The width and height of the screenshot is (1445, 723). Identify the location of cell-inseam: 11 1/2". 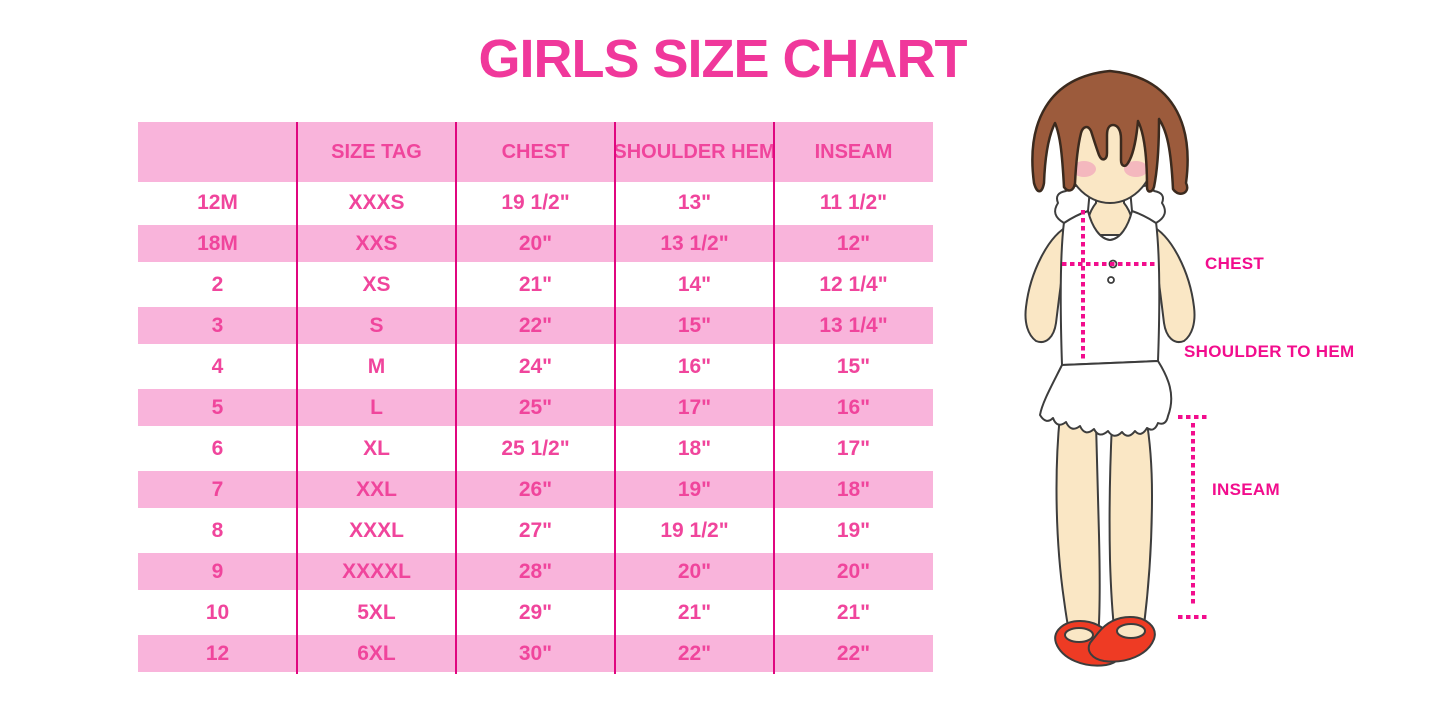
(853, 202).